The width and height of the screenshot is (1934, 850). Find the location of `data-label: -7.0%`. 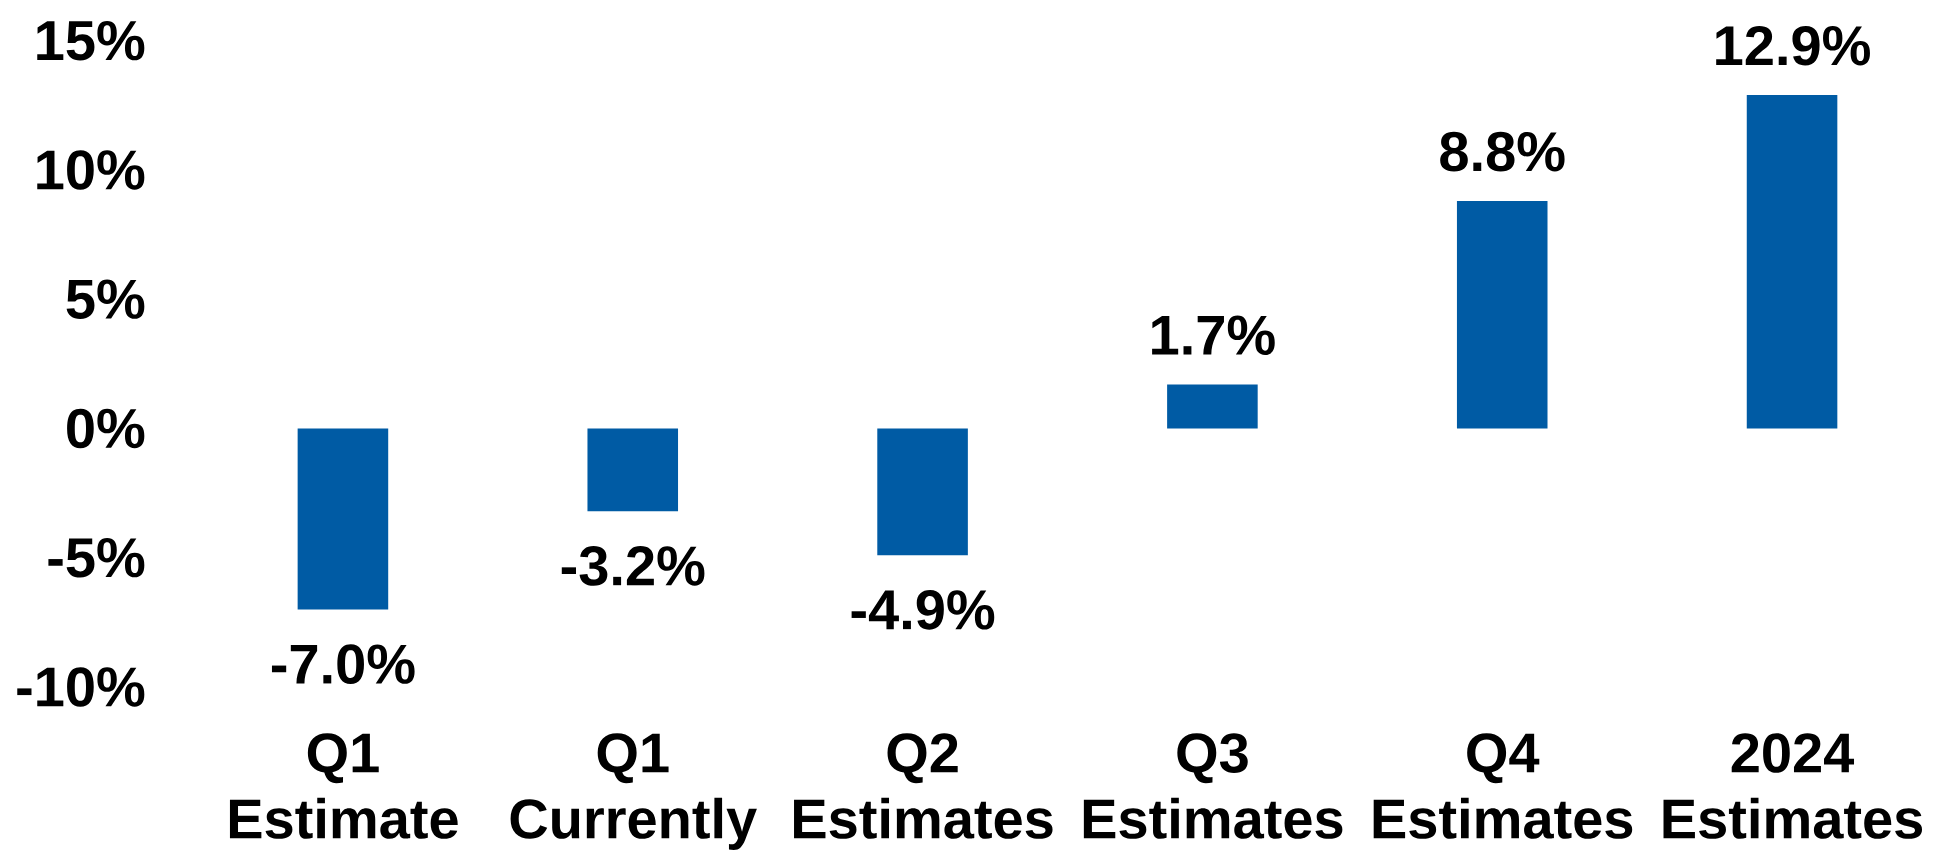

data-label: -7.0% is located at coordinates (343, 664).